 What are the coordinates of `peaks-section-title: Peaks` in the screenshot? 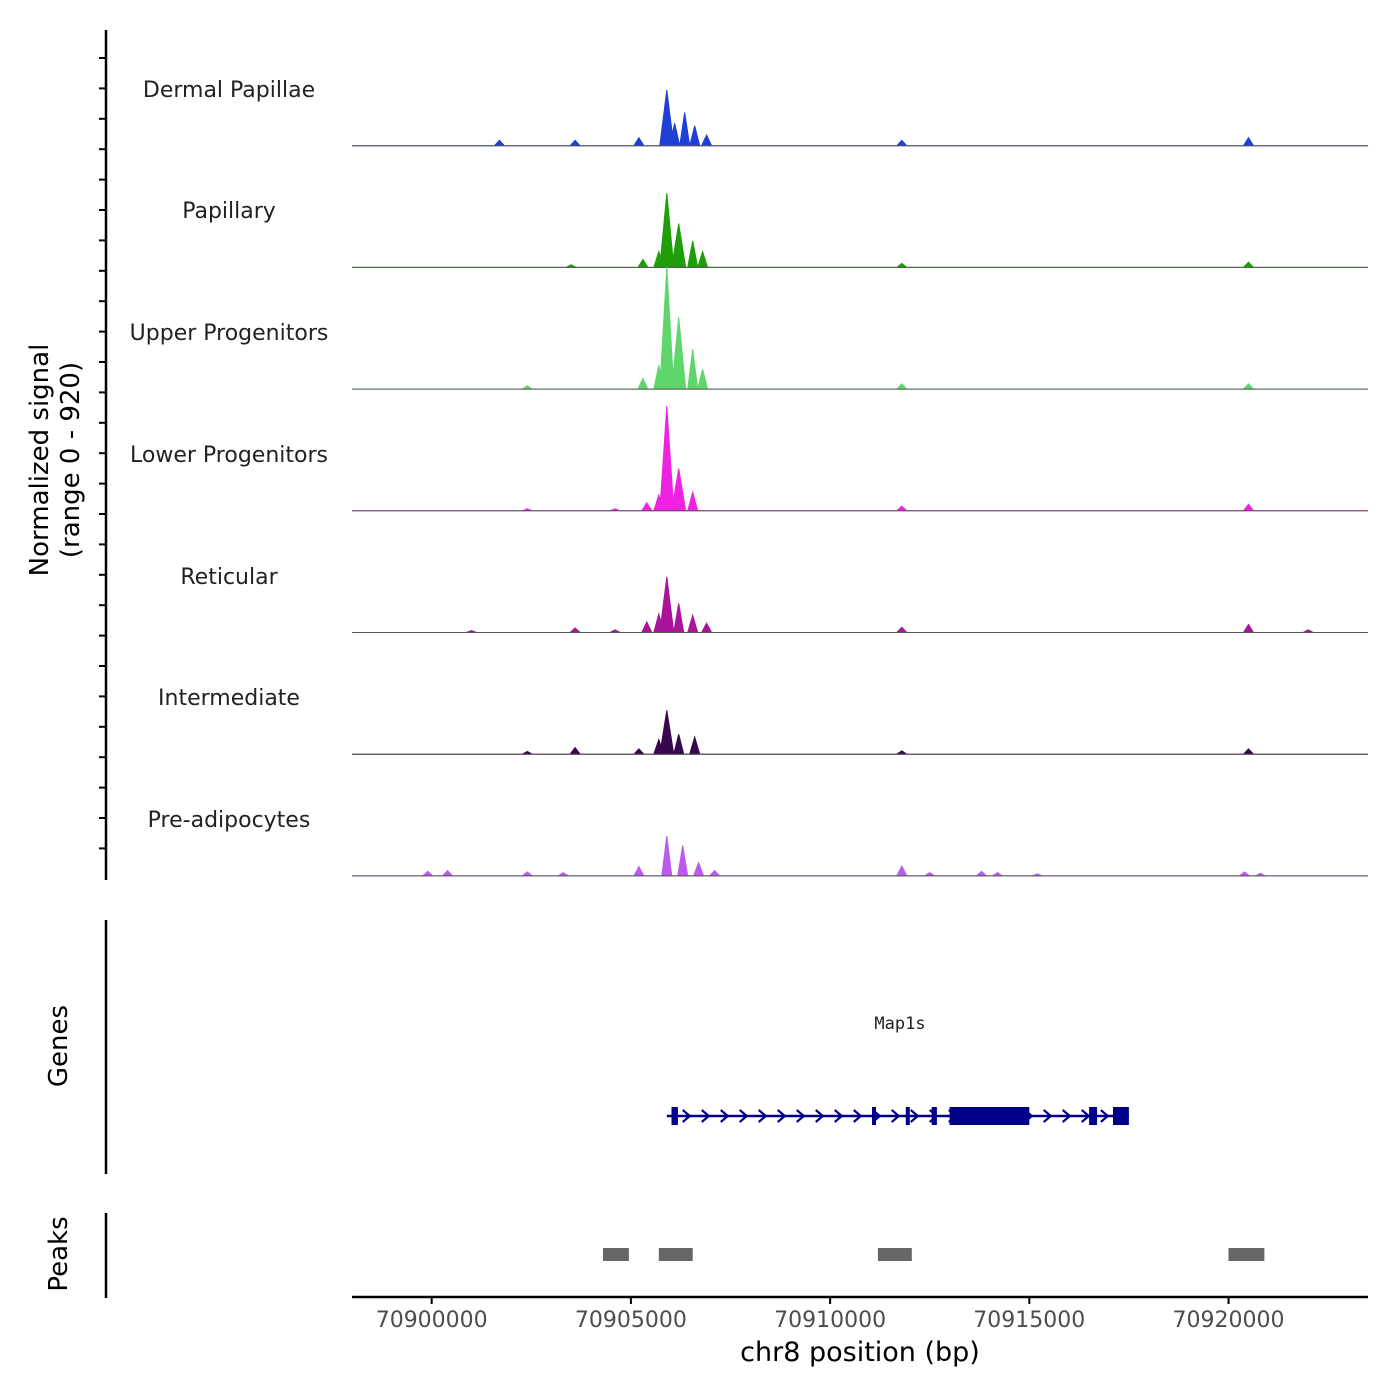 It's located at (59, 1254).